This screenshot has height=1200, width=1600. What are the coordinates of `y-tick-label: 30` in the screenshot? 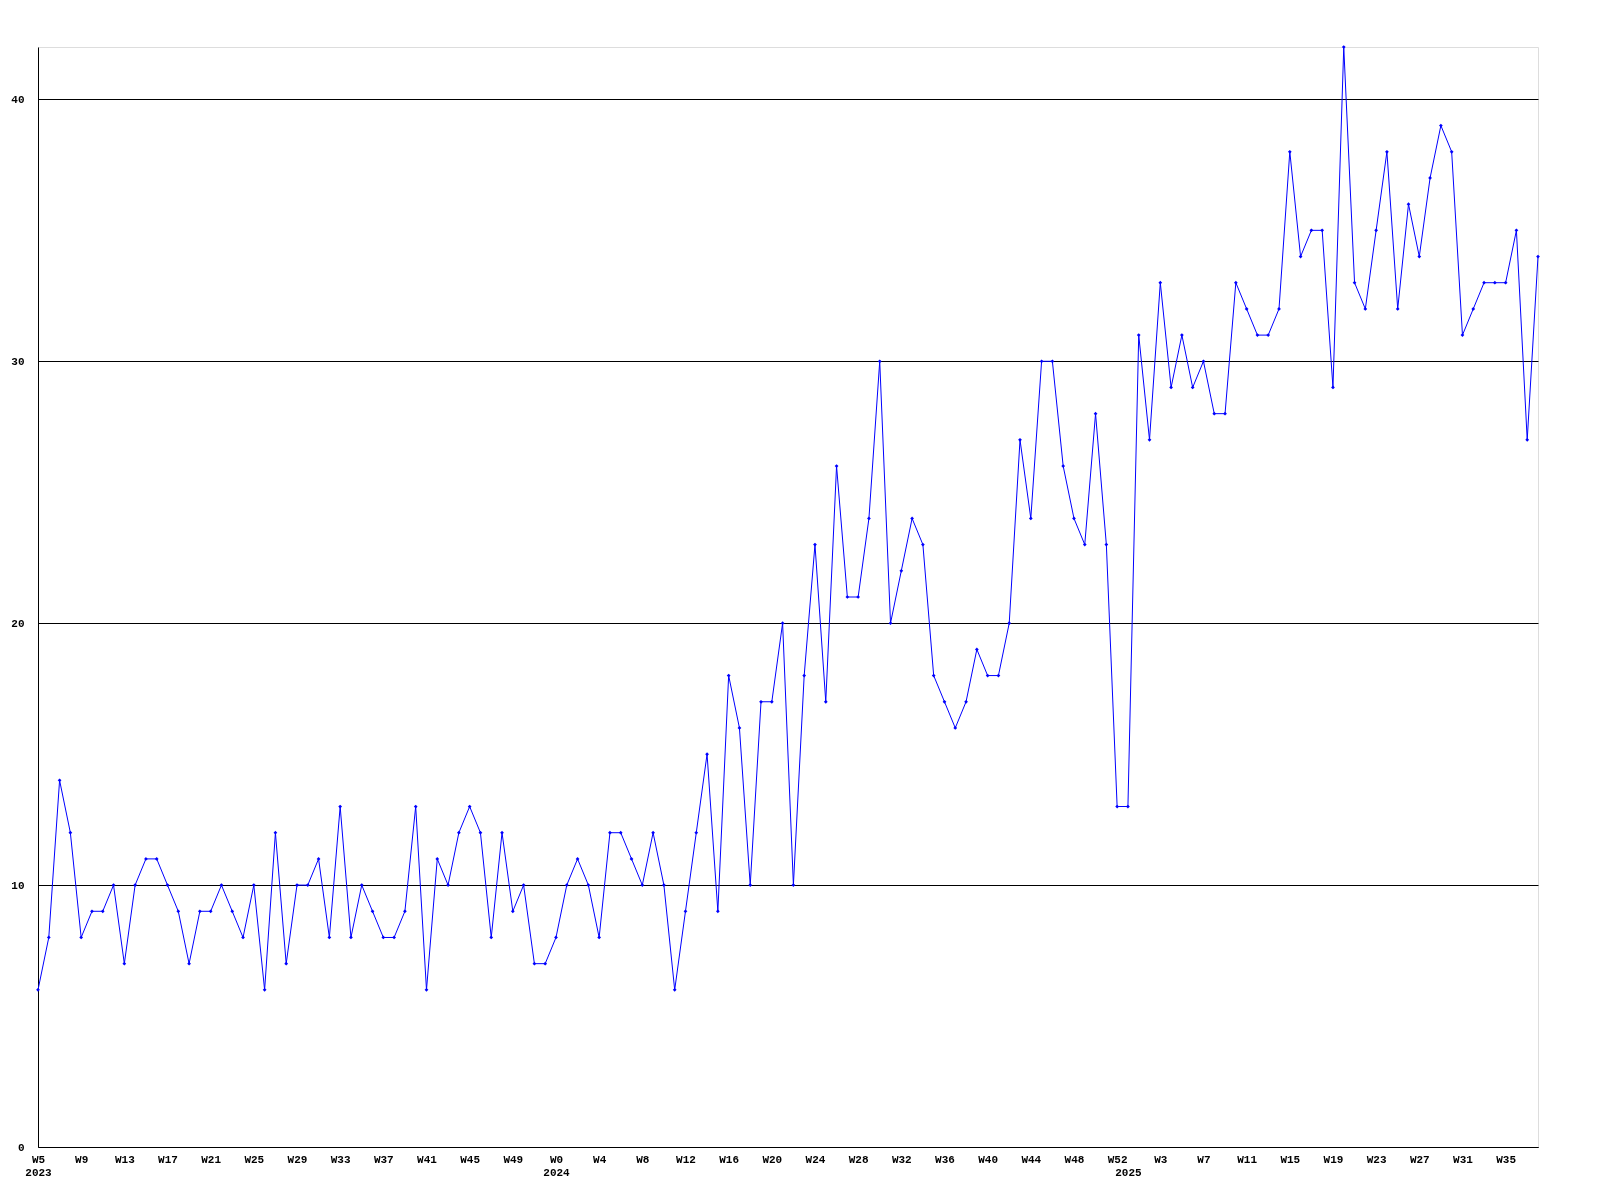 It's located at (18, 361).